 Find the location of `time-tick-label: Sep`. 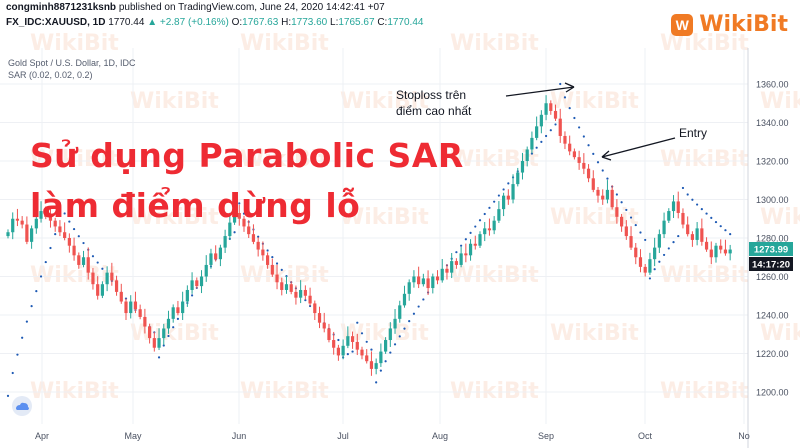

time-tick-label: Sep is located at coordinates (546, 436).